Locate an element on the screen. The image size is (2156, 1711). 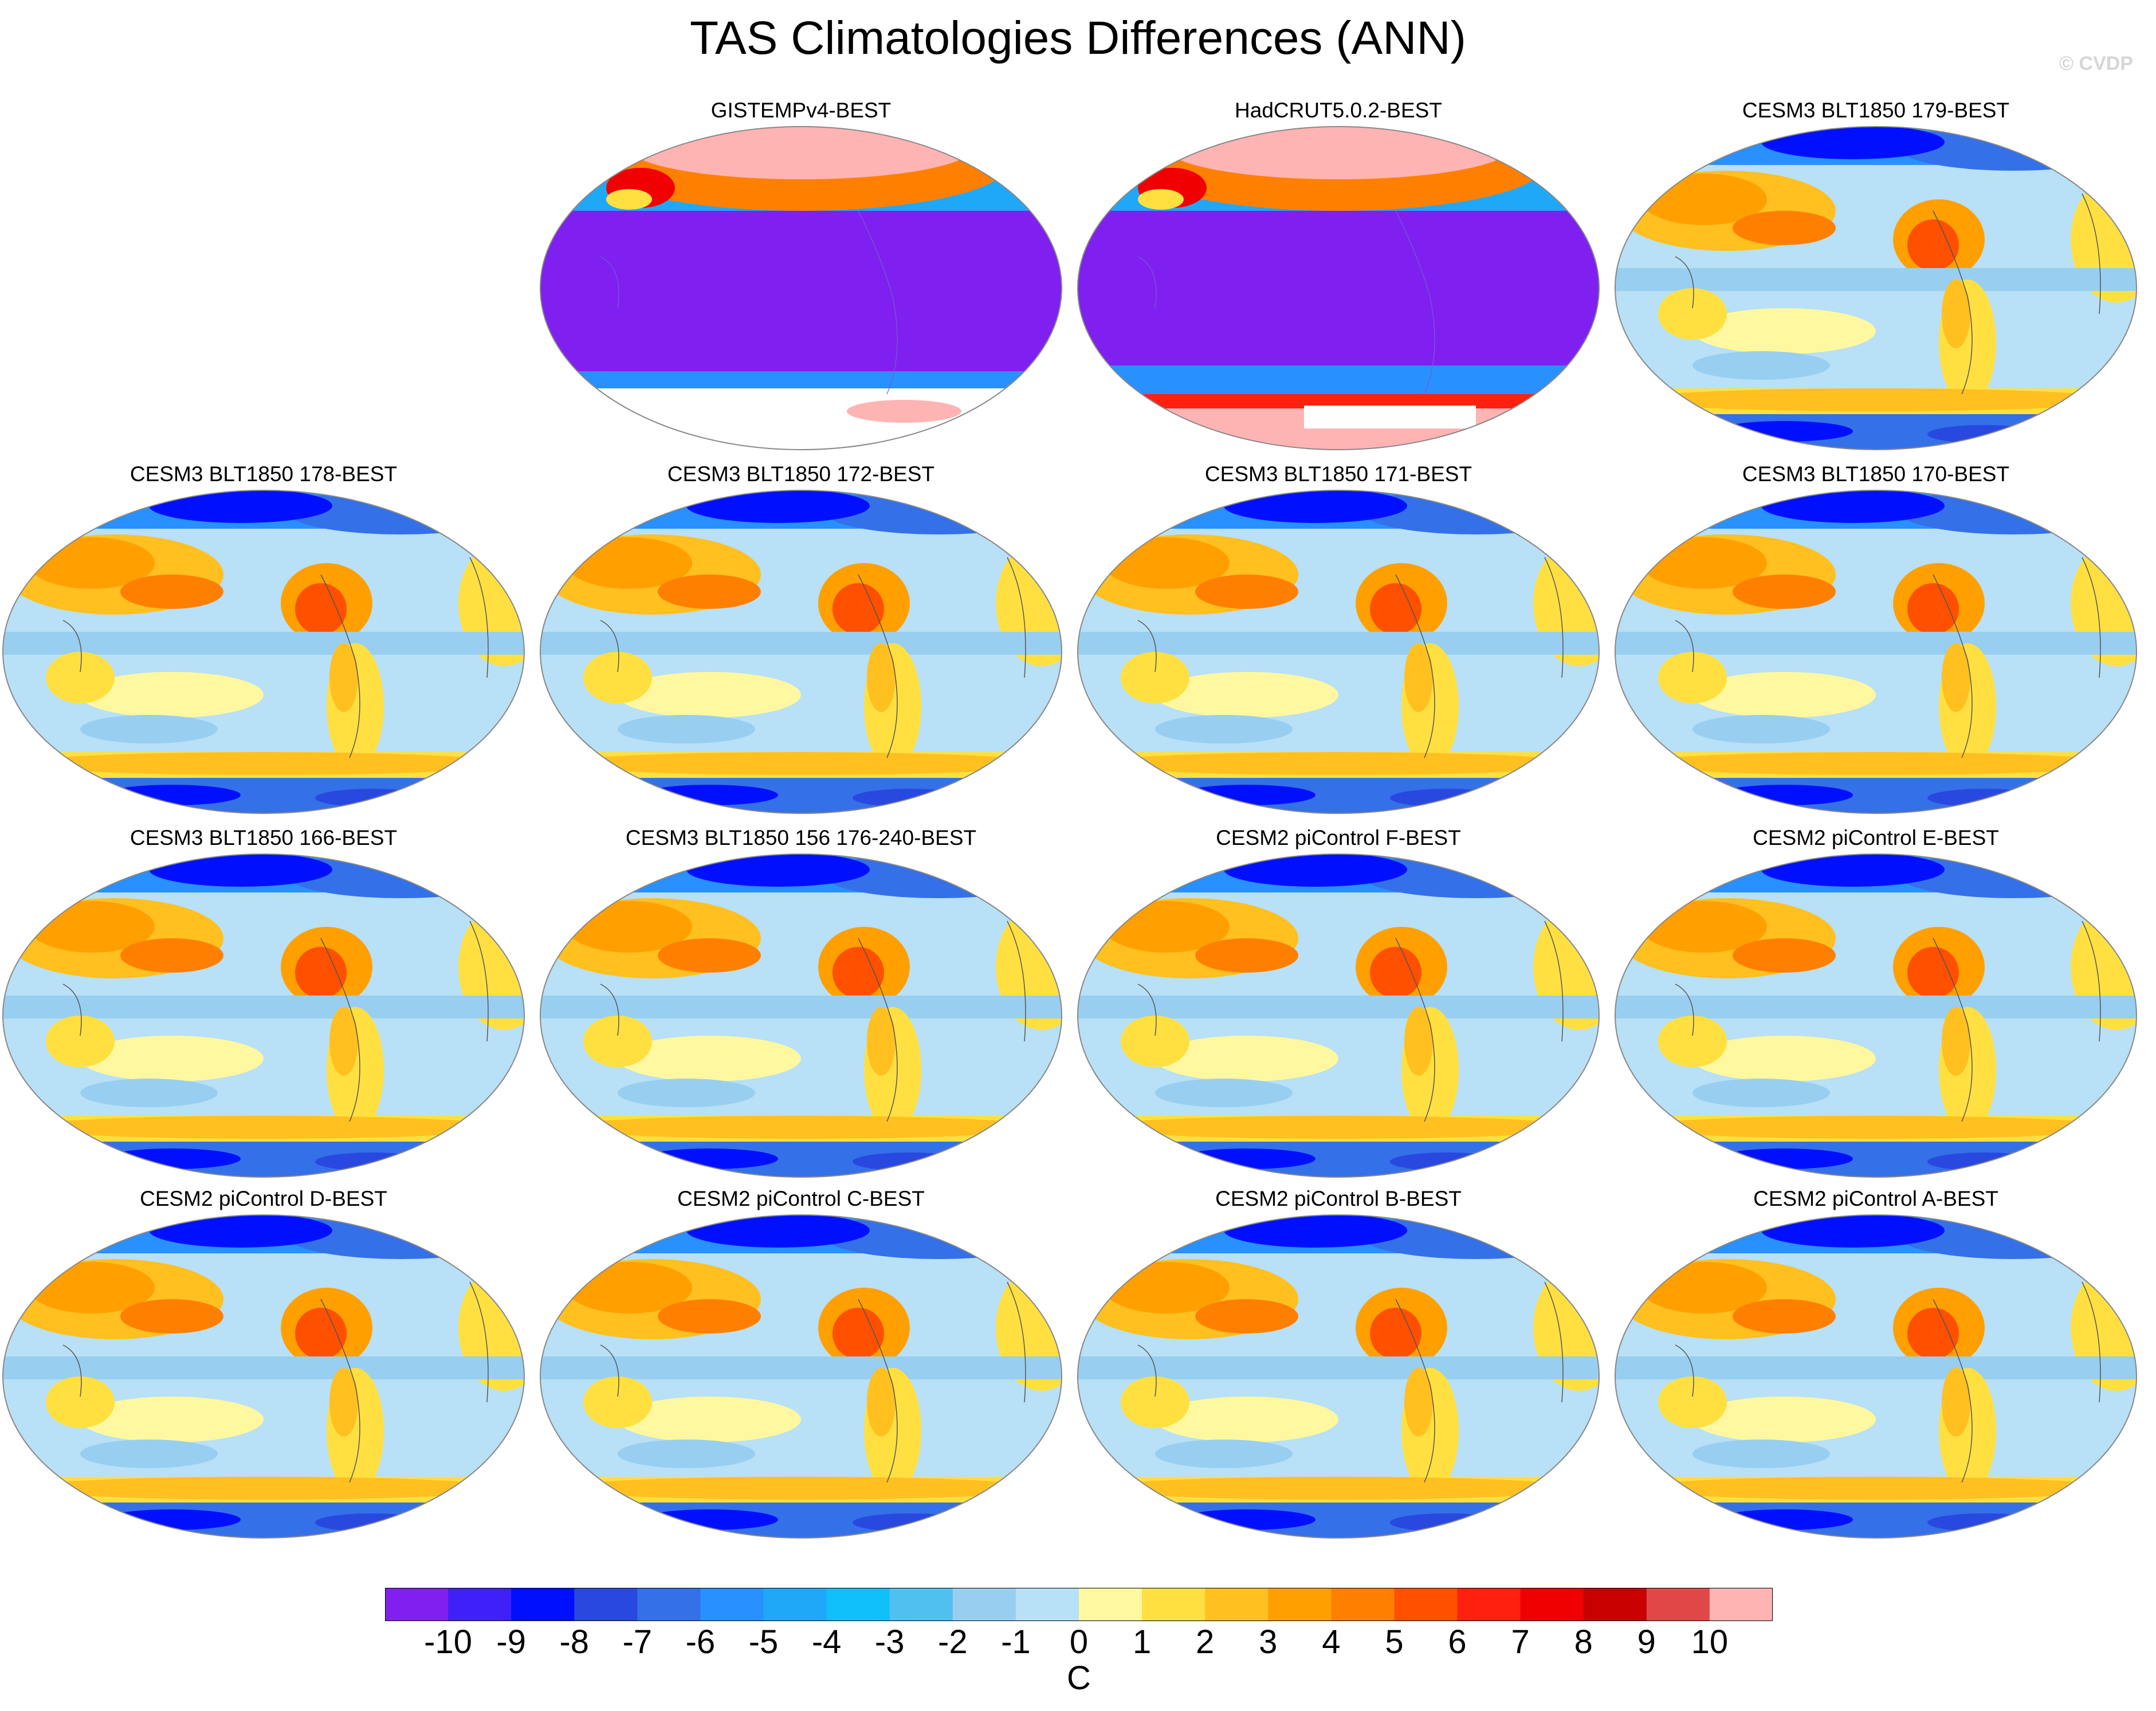
map-panel: GISTEMPv4-BEST is located at coordinates (801, 275).